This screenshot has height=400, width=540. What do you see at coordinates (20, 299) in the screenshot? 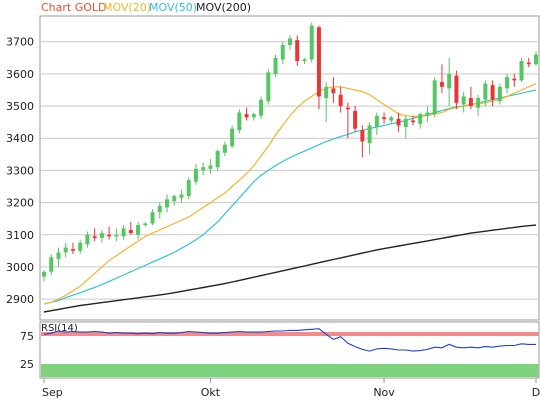
I see `y-tick-label: 2900` at bounding box center [20, 299].